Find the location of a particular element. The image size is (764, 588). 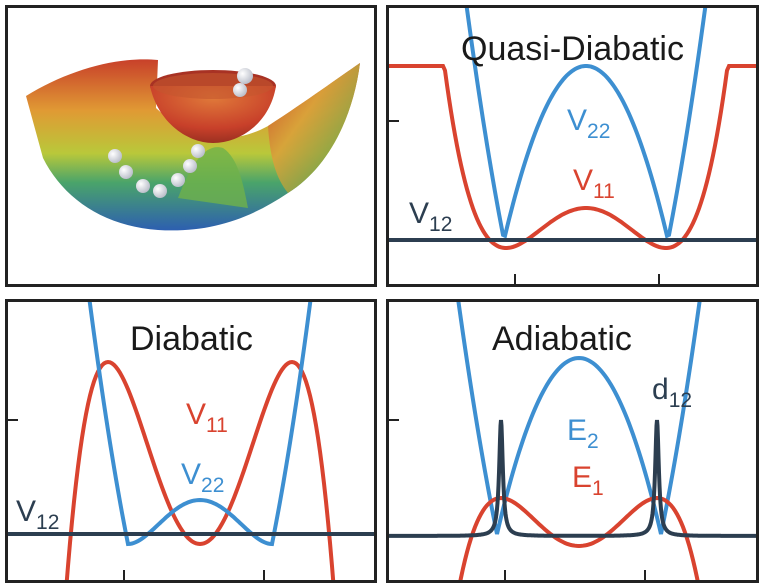

d12-label: d12 is located at coordinates (672, 392).